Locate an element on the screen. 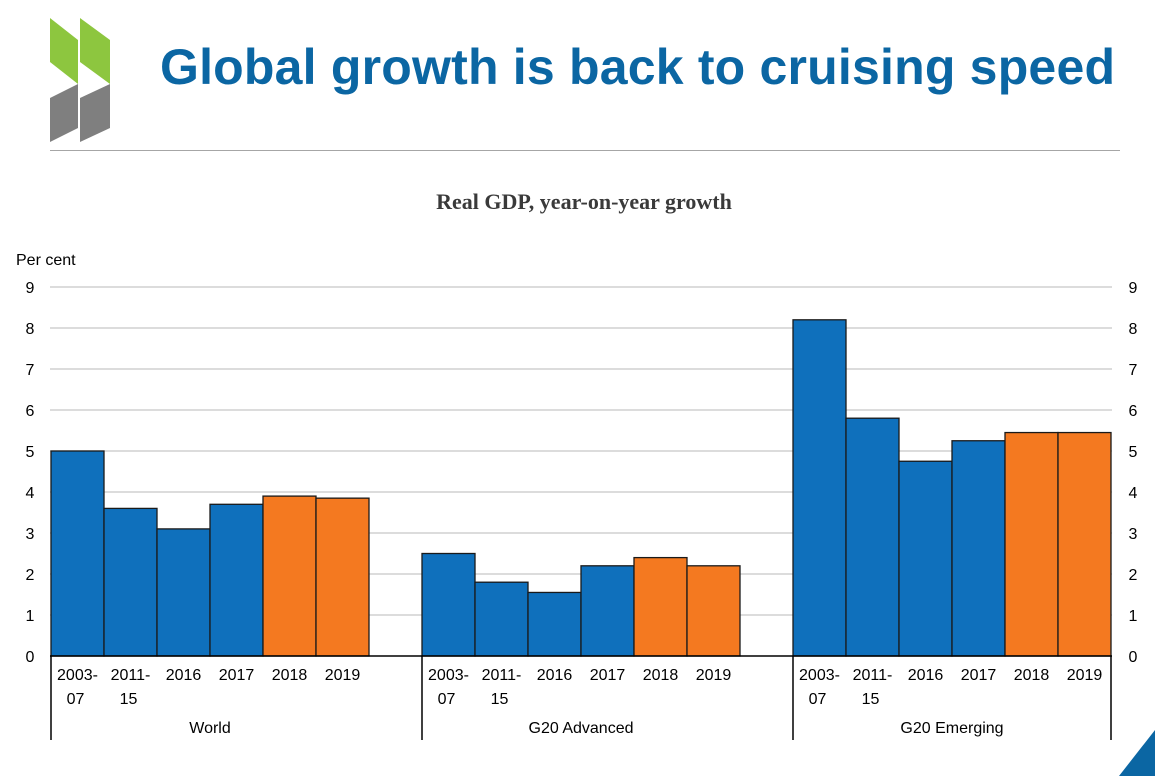 The image size is (1155, 776). y-tick-label-left: 4 is located at coordinates (30, 493).